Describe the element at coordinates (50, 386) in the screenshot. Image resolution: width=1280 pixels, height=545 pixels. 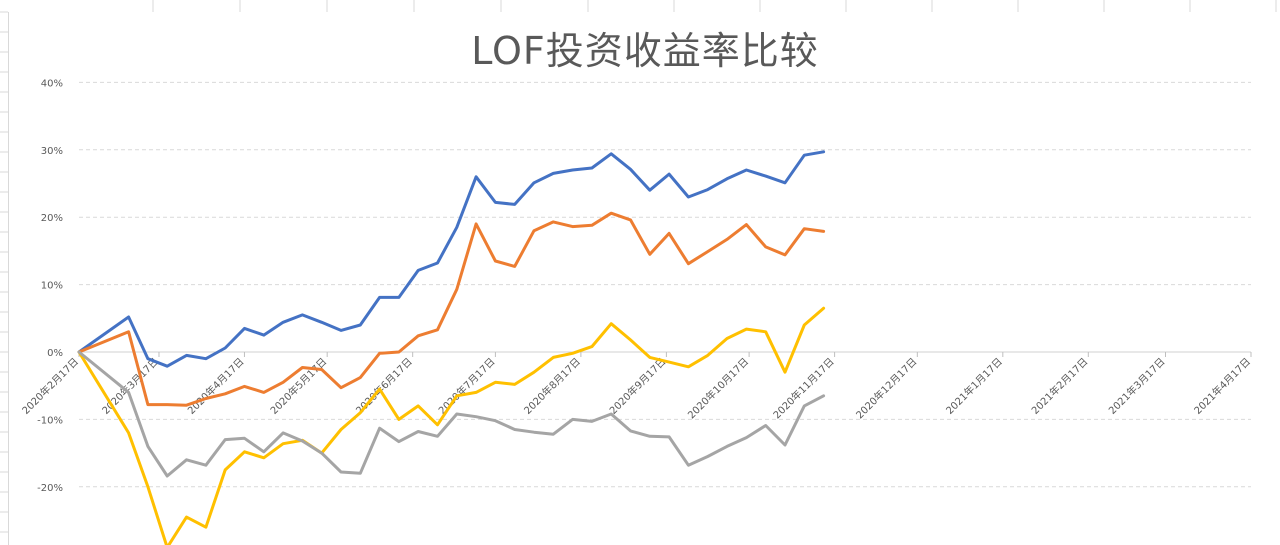
I see `x-tick-label: 2020年2月17日` at that location.